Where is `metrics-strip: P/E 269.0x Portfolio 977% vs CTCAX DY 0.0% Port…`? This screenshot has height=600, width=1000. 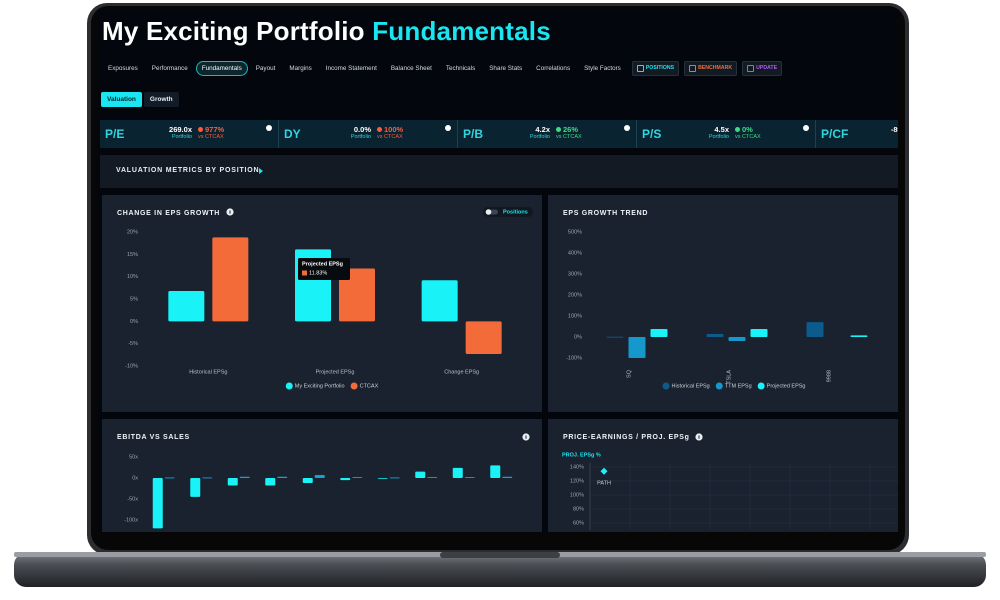 metrics-strip: P/E 269.0x Portfolio 977% vs CTCAX DY 0.0% Port… is located at coordinates (499, 134).